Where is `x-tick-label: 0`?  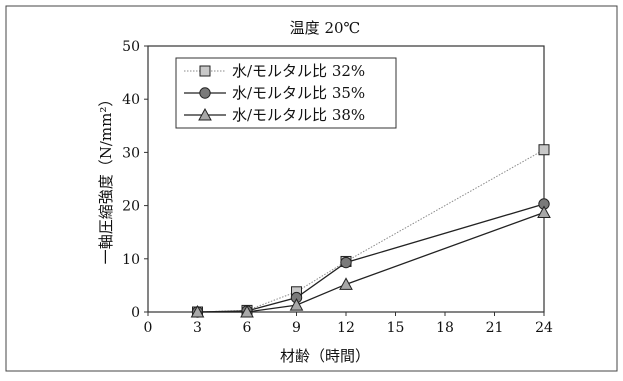
x-tick-label: 0 is located at coordinates (148, 328).